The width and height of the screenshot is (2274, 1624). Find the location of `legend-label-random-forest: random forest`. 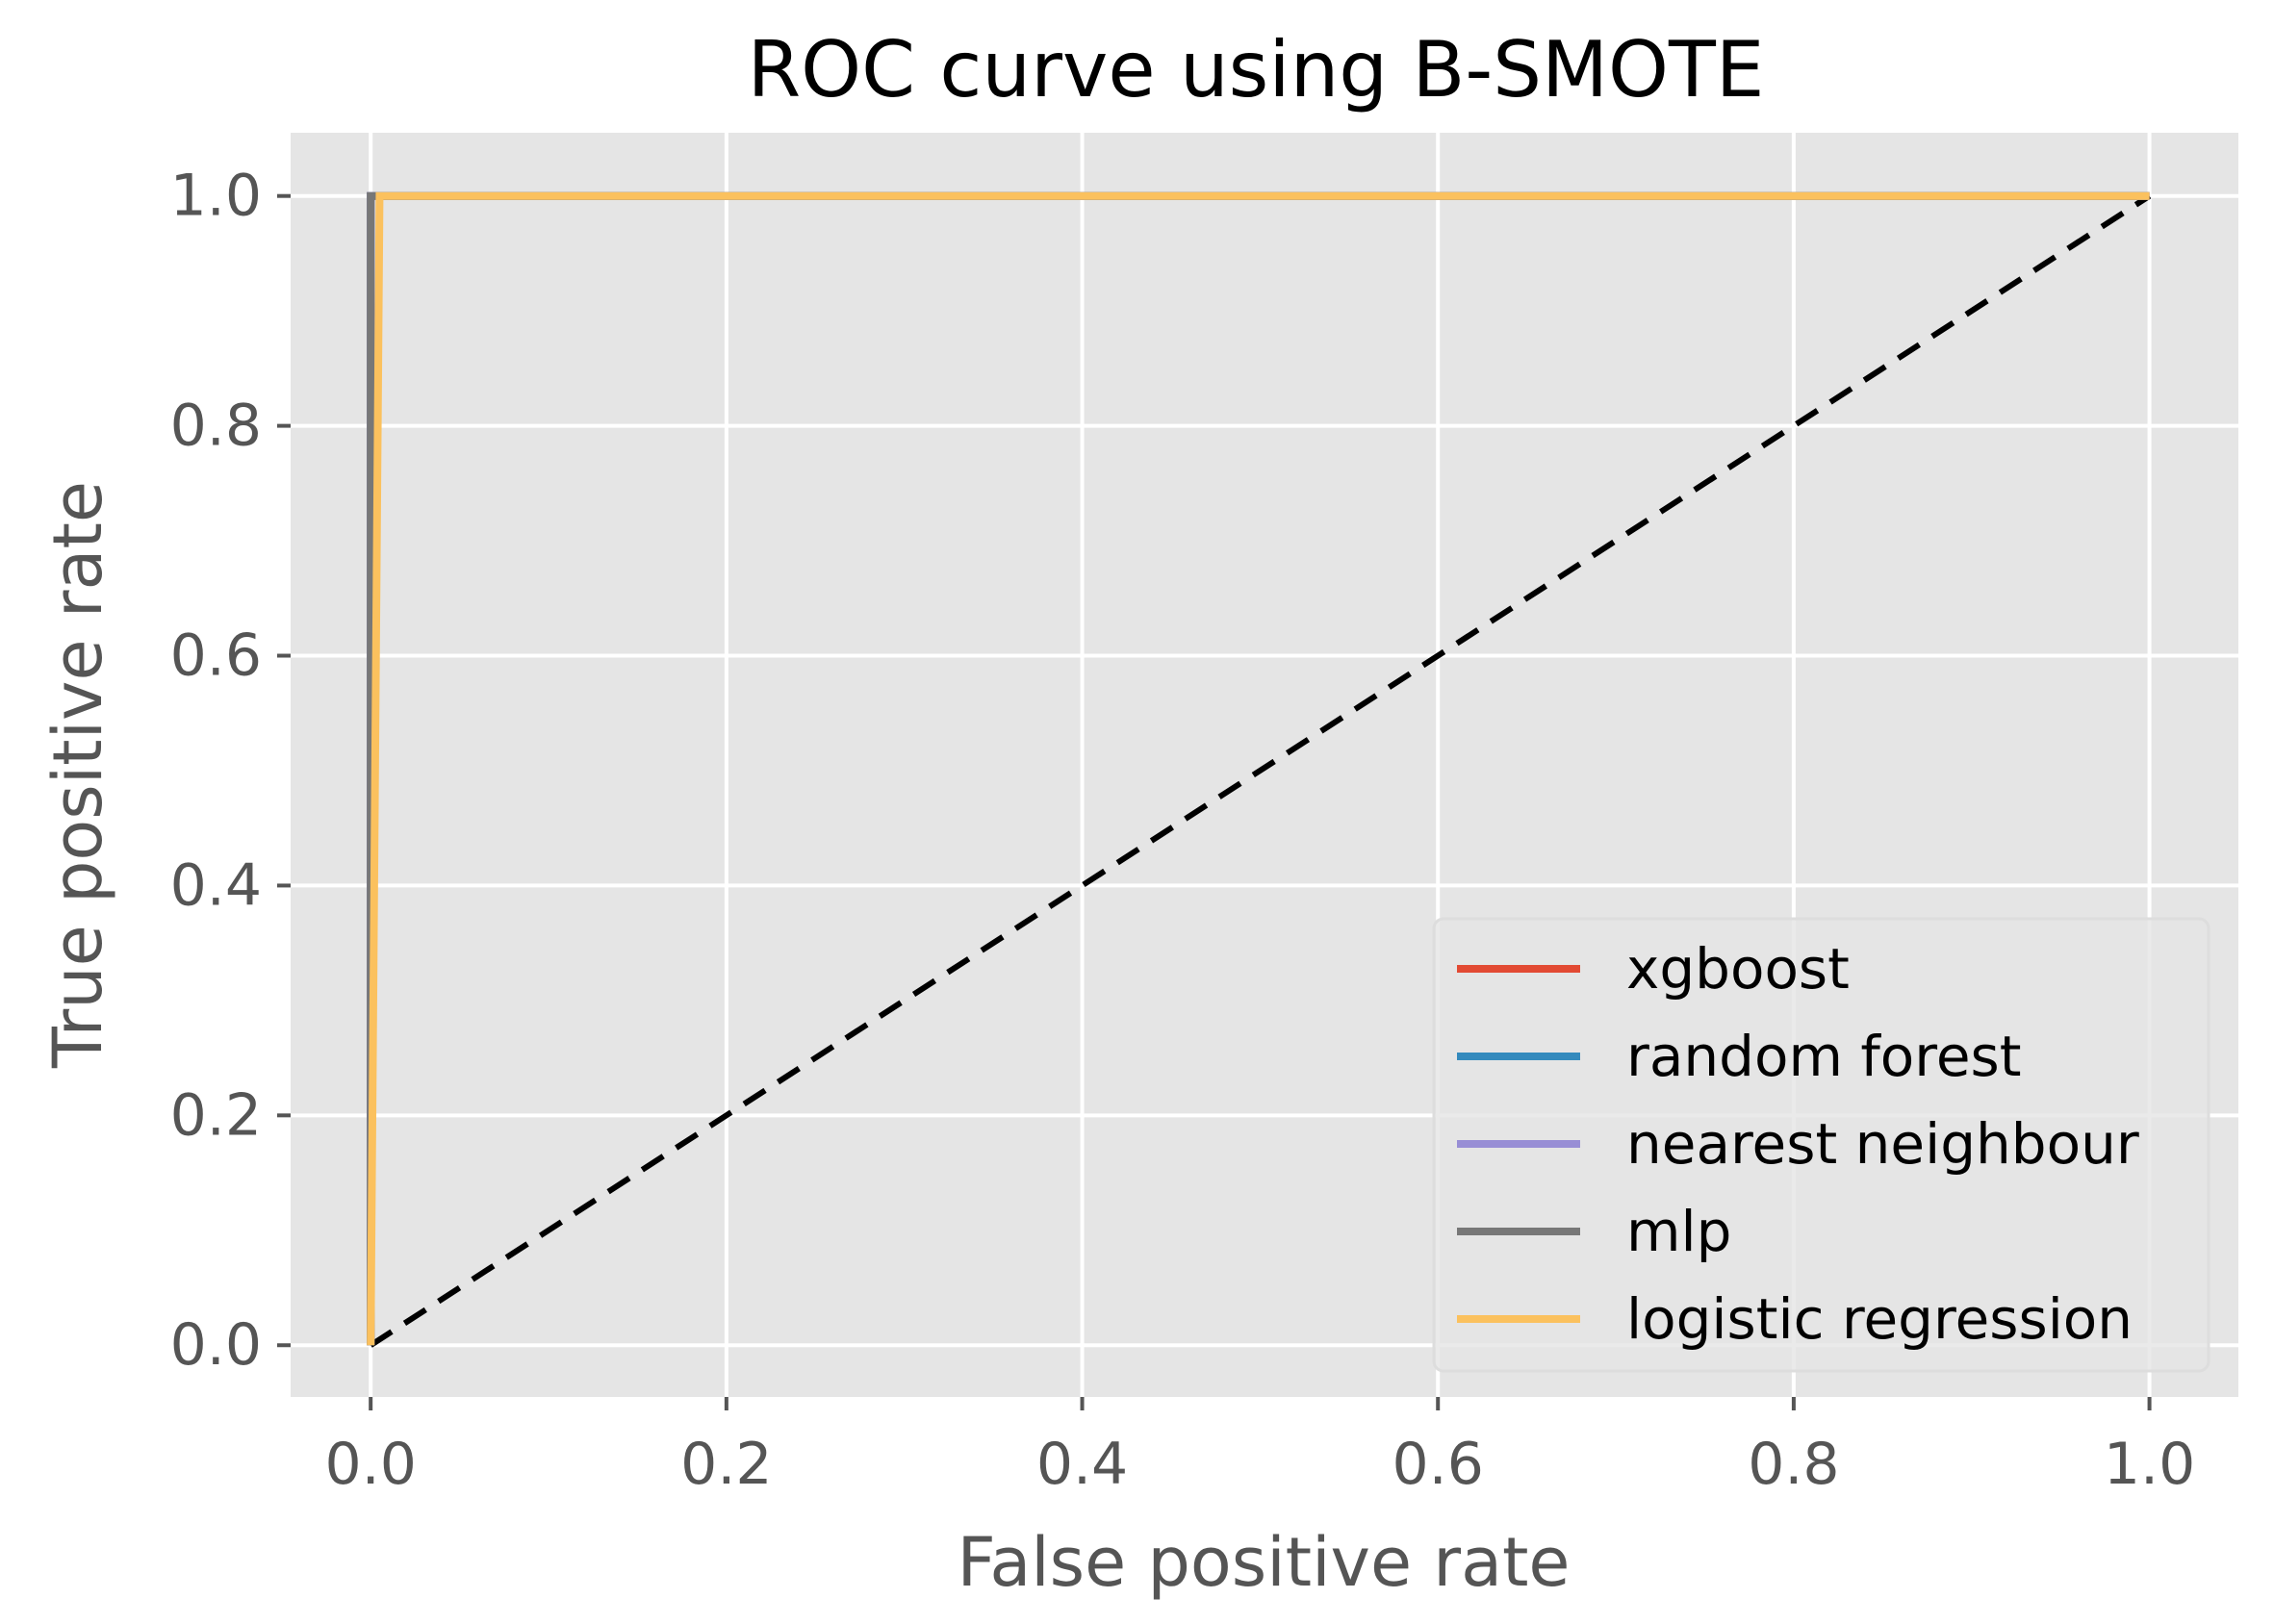

legend-label-random-forest: random forest is located at coordinates (1824, 1056).